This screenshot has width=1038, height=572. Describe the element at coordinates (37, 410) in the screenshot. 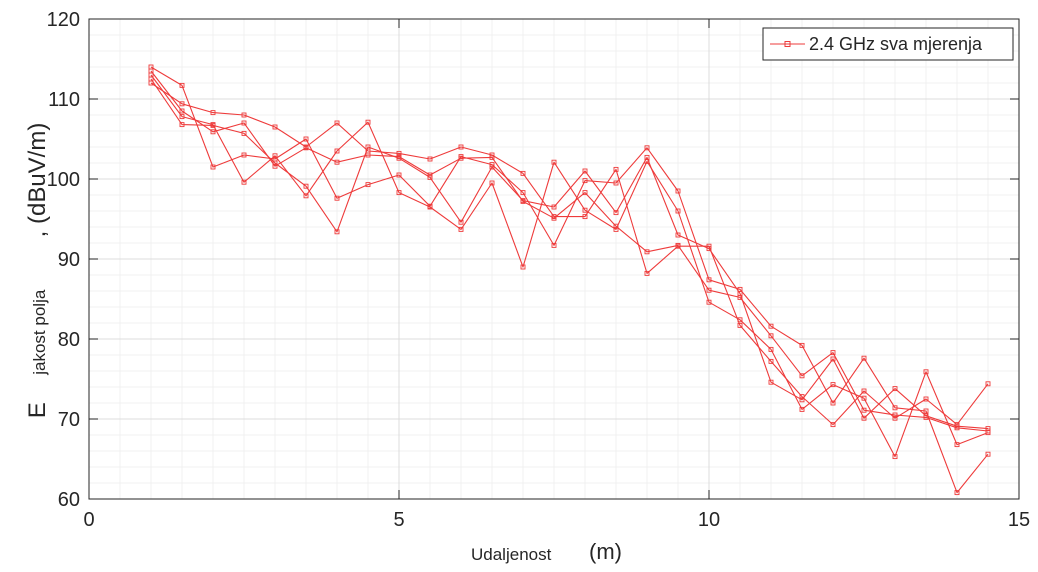

I see `y-axis-label-main: E` at that location.